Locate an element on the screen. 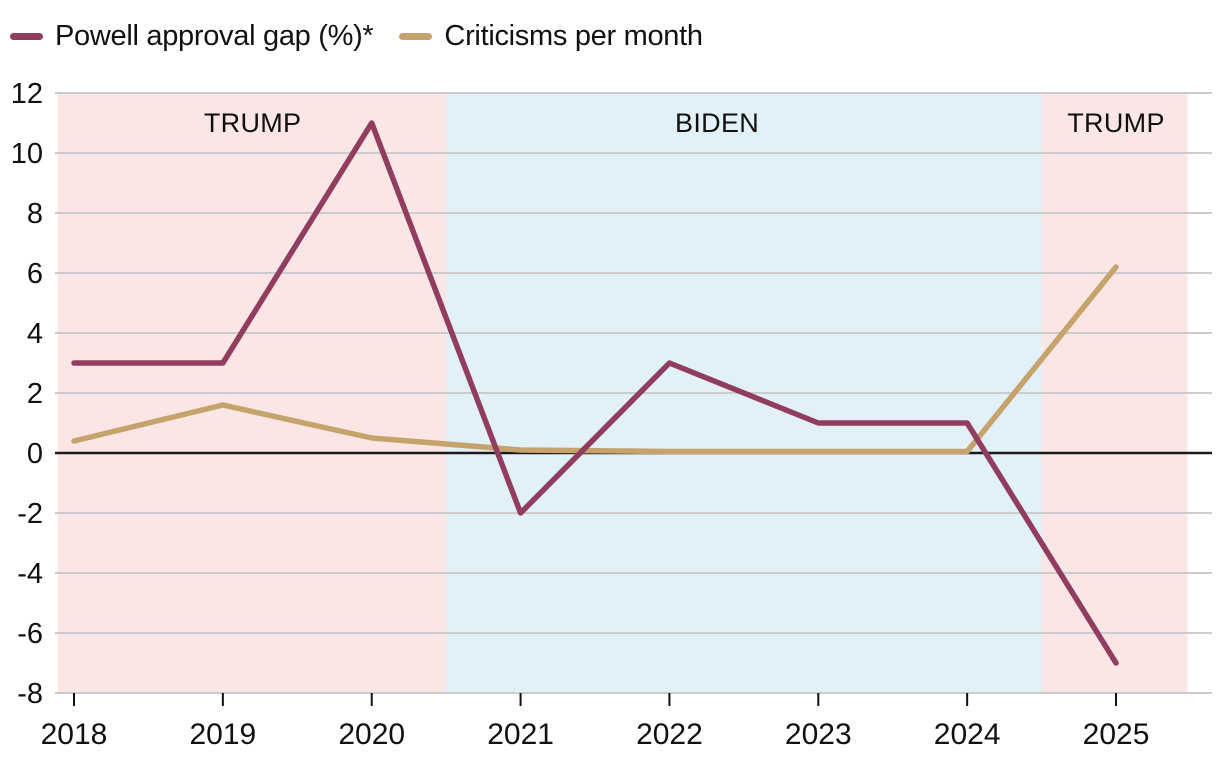  x-tick-label: 2023 is located at coordinates (818, 734).